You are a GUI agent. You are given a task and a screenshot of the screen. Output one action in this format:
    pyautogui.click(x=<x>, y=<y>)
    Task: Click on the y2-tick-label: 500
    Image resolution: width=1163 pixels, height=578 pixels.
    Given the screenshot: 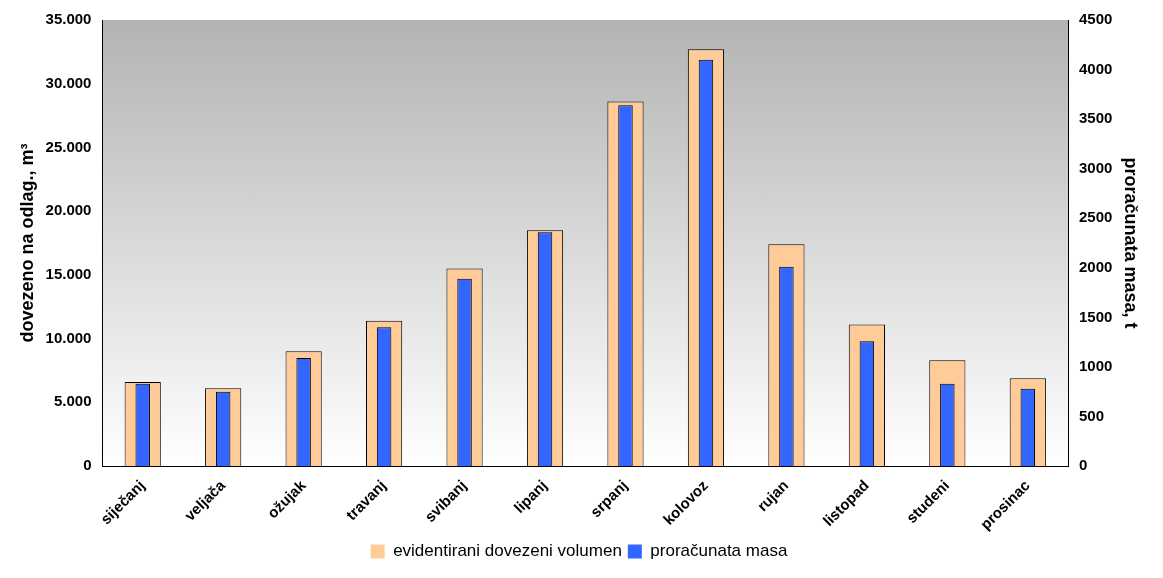 What is the action you would take?
    pyautogui.click(x=1092, y=415)
    